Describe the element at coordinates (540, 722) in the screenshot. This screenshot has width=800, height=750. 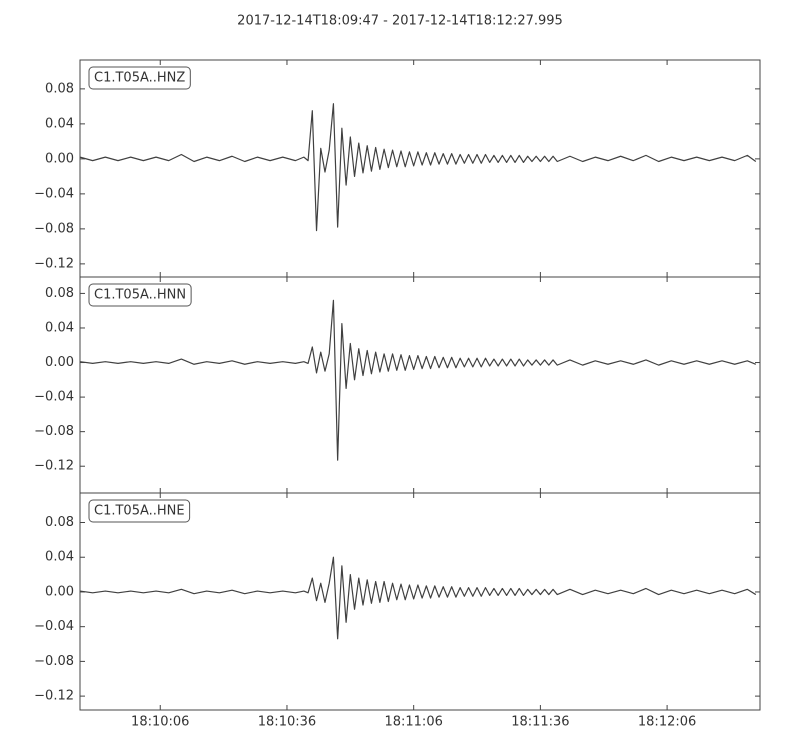
I see `x-tick-label: 18:11:36` at that location.